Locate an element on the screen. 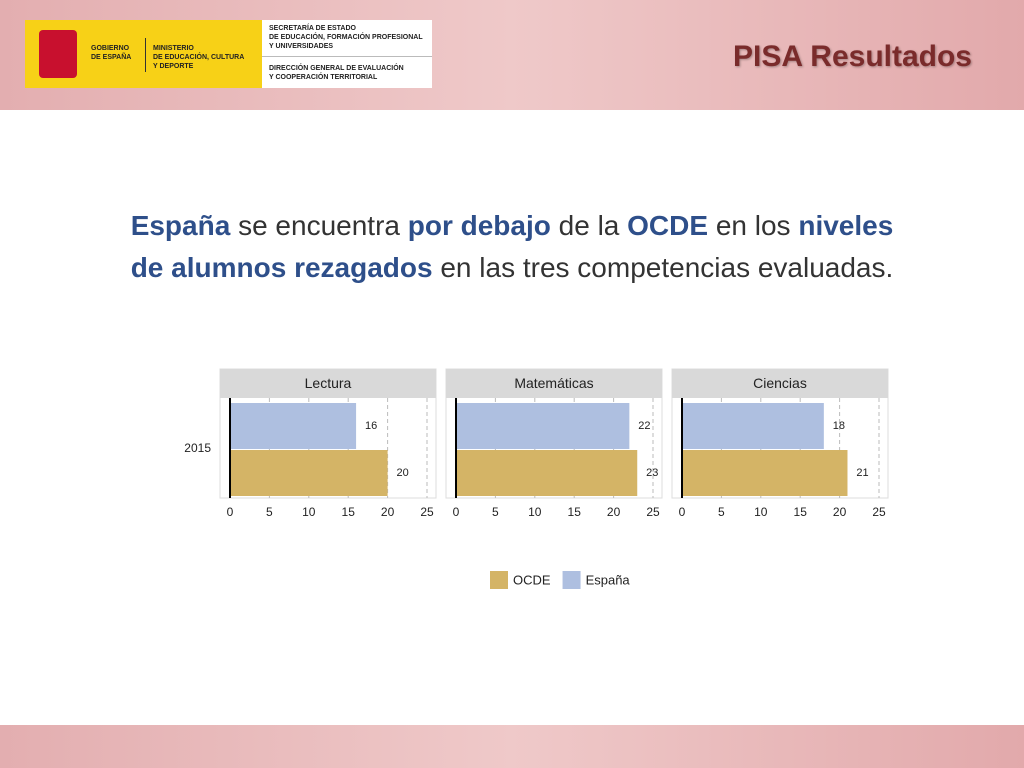 This screenshot has height=768, width=1024. text: GOBIERNO is located at coordinates (110, 48).